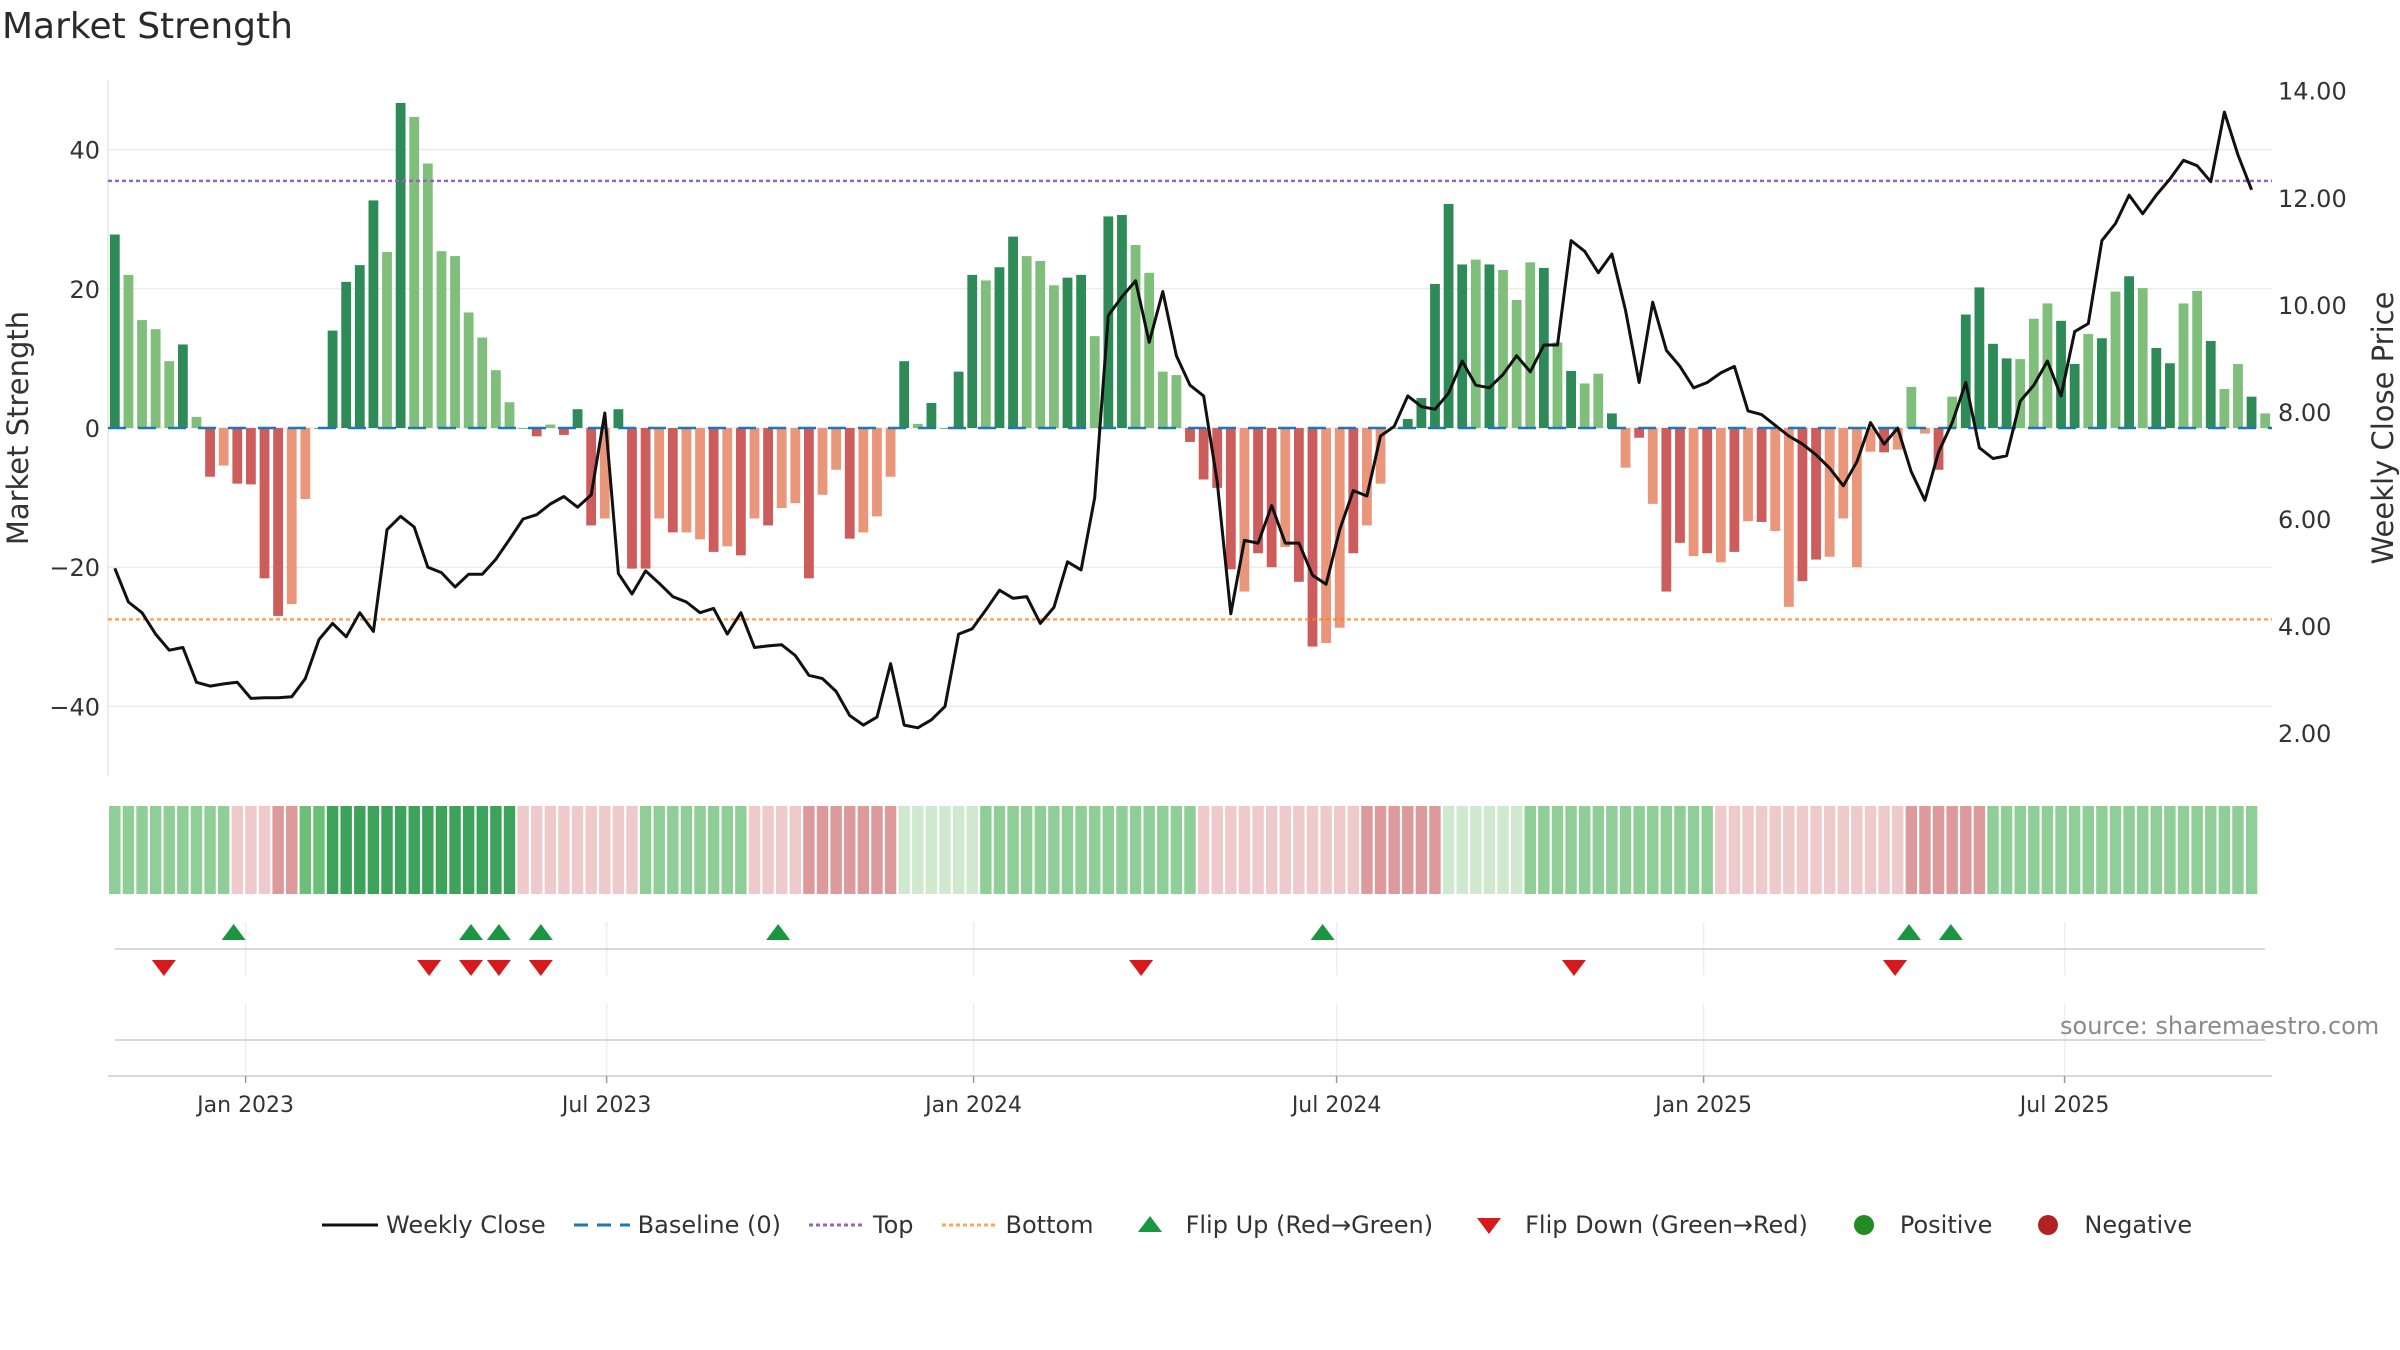 The height and width of the screenshot is (1350, 2400). Describe the element at coordinates (1913, 1225) in the screenshot. I see `legend-item-positive: Positive` at that location.